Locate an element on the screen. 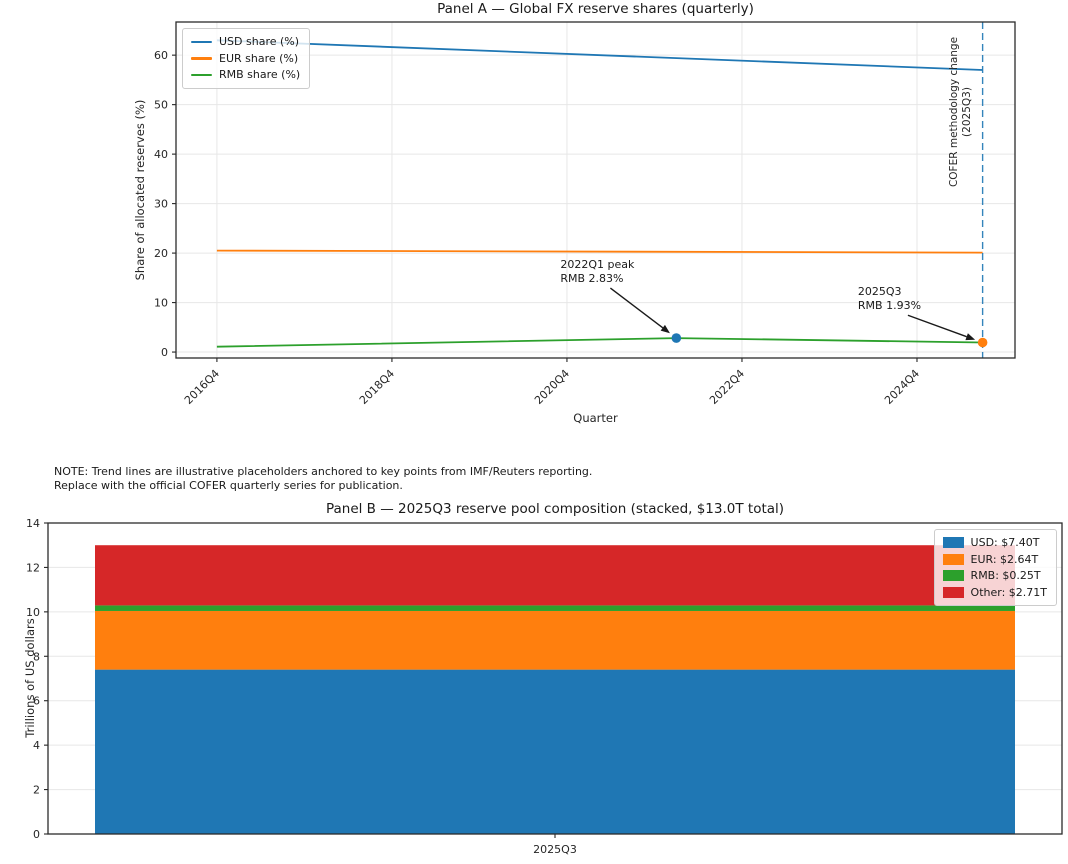  x-tick-label: 2020Q4 is located at coordinates (552, 387).